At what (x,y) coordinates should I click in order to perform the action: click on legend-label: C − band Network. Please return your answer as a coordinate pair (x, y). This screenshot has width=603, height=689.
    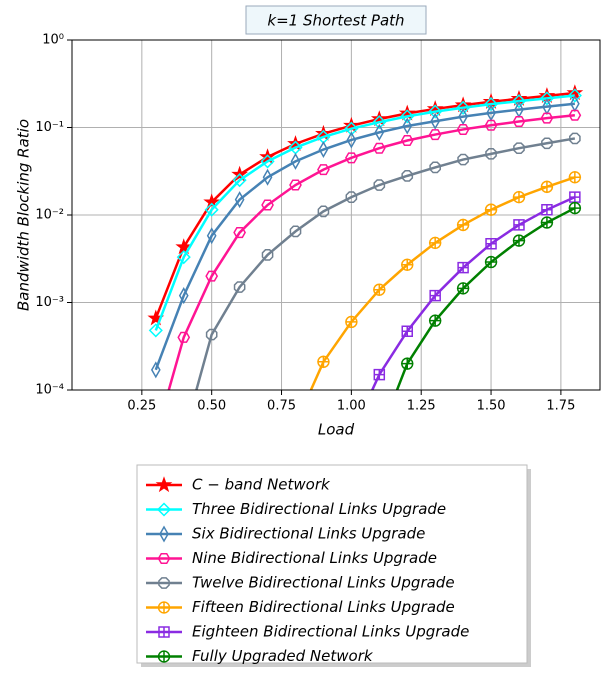
    Looking at the image, I should click on (261, 485).